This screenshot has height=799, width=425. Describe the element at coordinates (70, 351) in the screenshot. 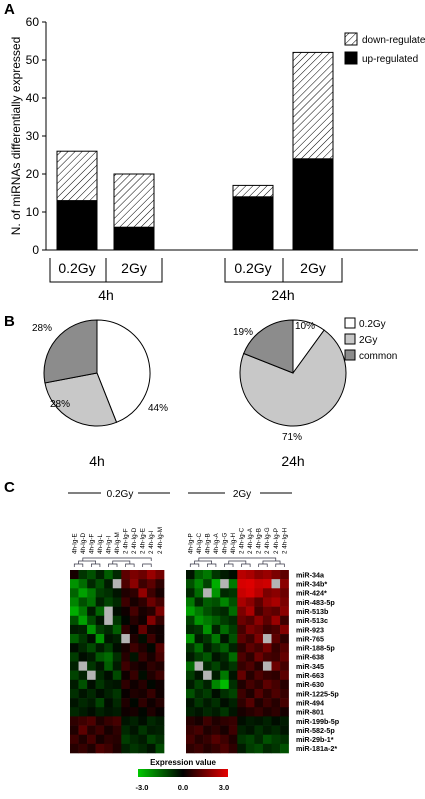

I see `pie-slice-common` at that location.